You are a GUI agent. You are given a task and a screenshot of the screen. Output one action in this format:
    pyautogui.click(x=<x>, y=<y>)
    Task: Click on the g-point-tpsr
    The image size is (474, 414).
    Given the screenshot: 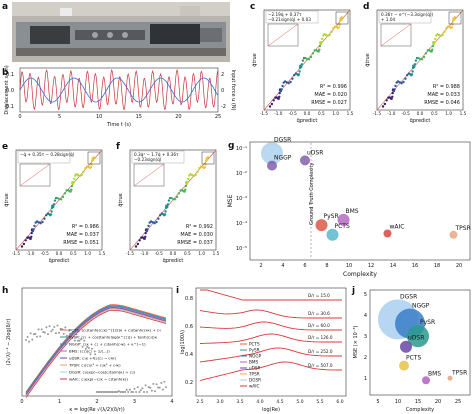 What is the action you would take?
    pyautogui.click(x=453, y=234)
    